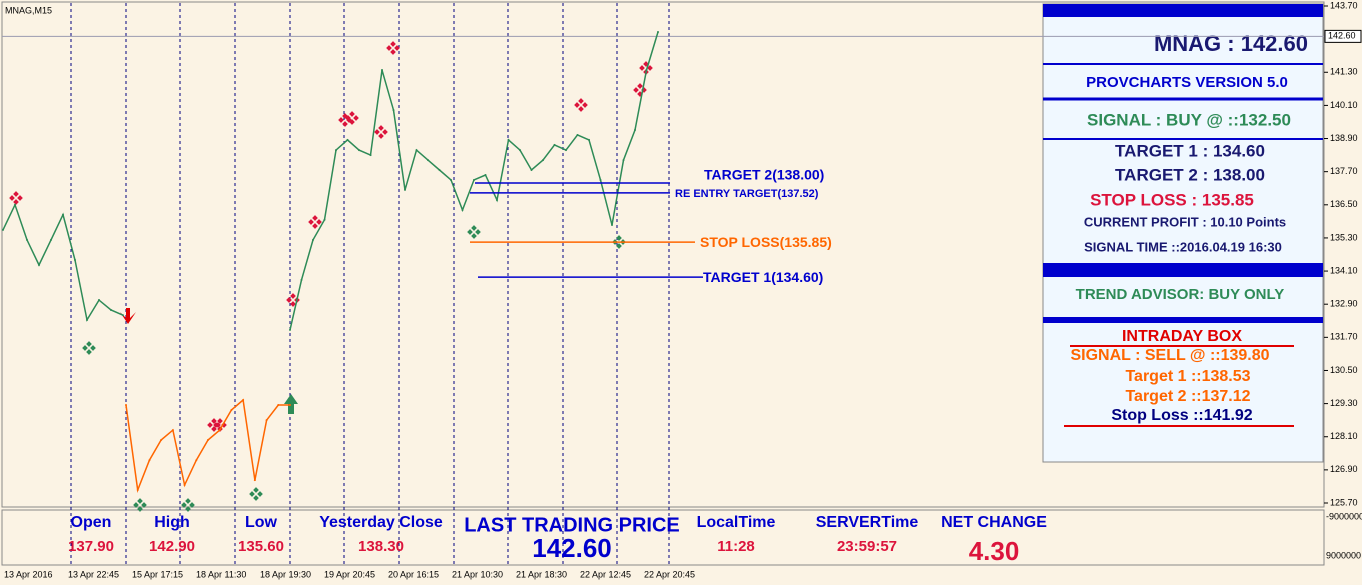  Describe the element at coordinates (1183, 270) in the screenshot. I see `panel-bar` at that location.